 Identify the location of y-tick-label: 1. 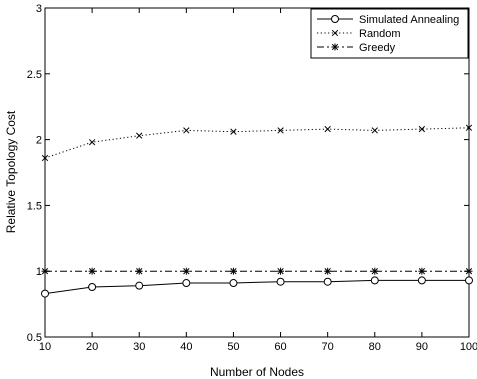
(39, 272).